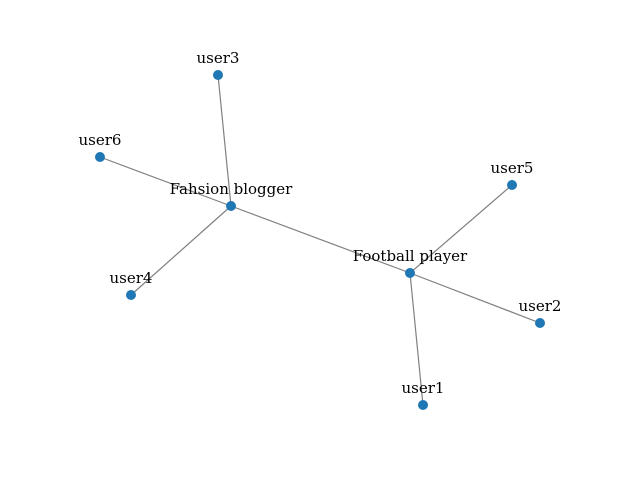  Describe the element at coordinates (461, 229) in the screenshot. I see `edge-user5-football` at that location.